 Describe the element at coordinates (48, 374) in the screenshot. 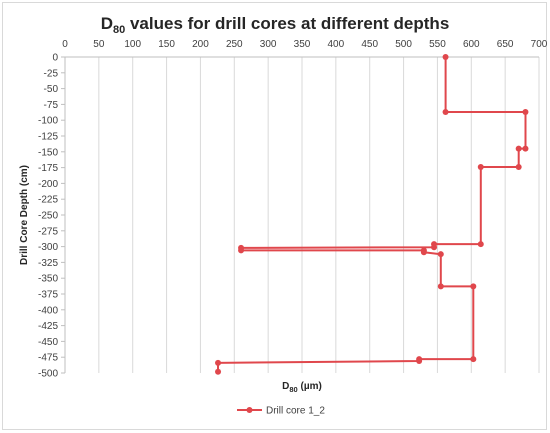

I see `y-tick-label: -500` at that location.